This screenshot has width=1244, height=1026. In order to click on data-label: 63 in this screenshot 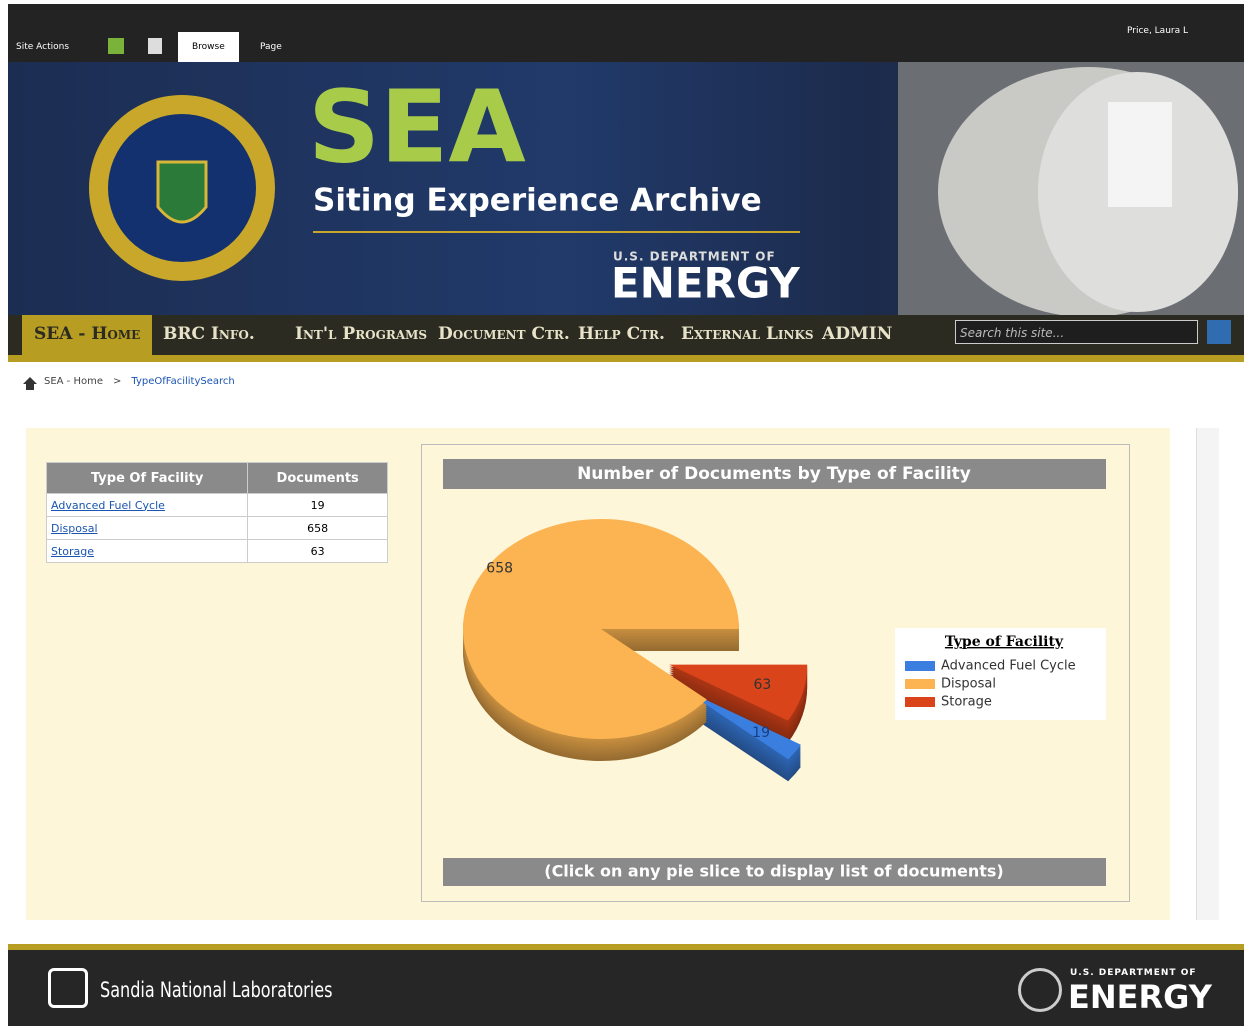, I will do `click(762, 685)`.